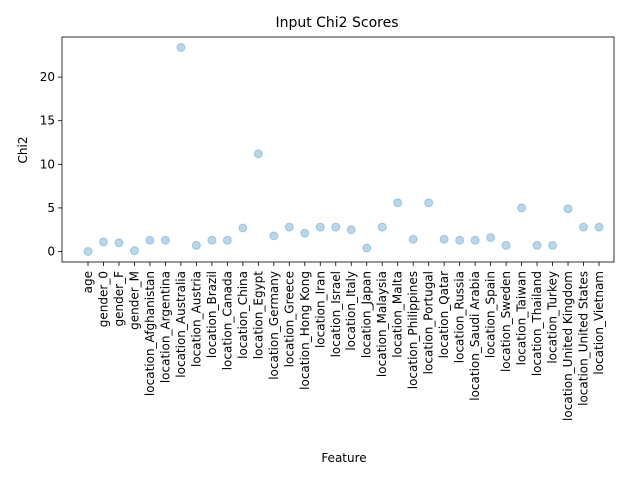  Describe the element at coordinates (475, 336) in the screenshot. I see `x-tick-label: location_Saudi Arabia` at that location.